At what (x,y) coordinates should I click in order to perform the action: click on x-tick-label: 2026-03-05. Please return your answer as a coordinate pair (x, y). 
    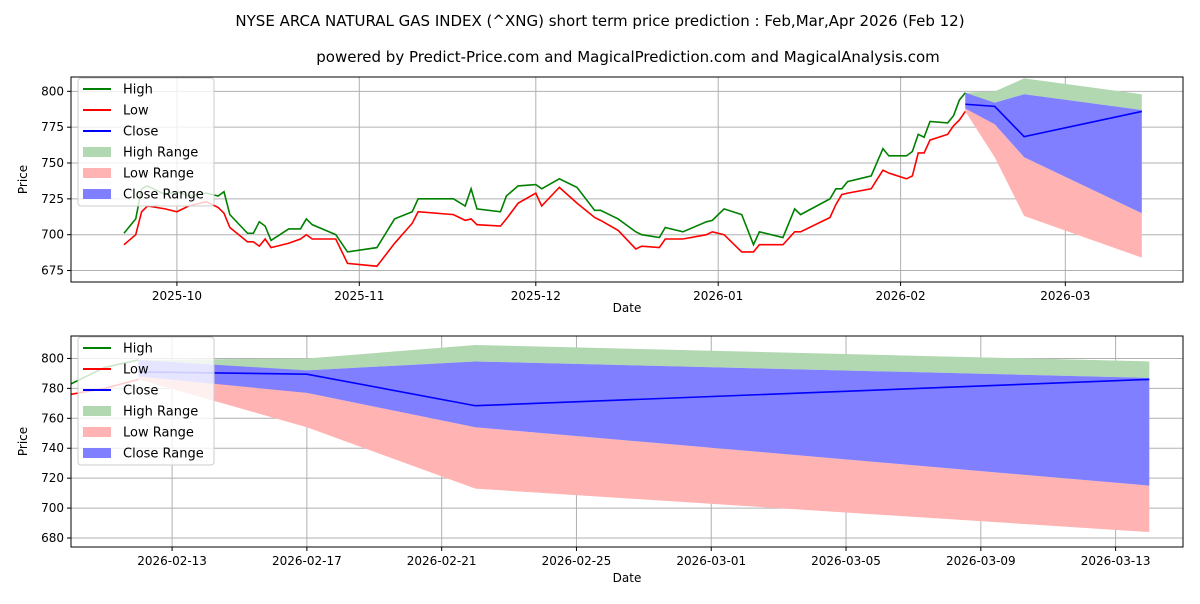
    Looking at the image, I should click on (846, 561).